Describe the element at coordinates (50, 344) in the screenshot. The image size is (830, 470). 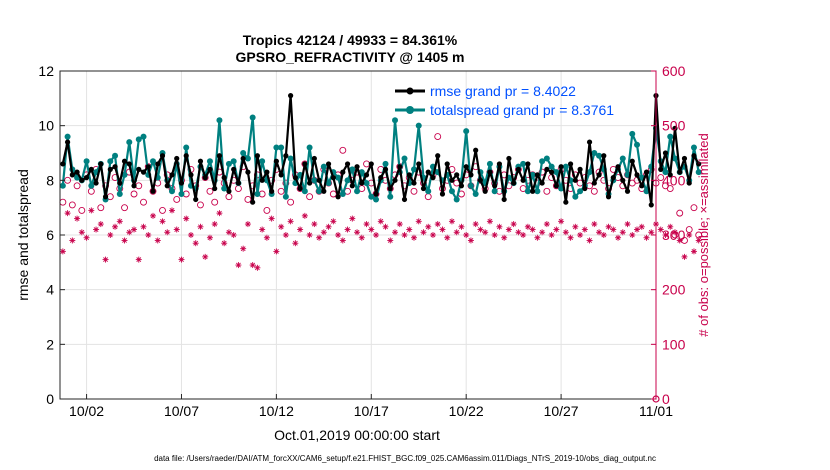
I see `y-tick-label: 2` at that location.